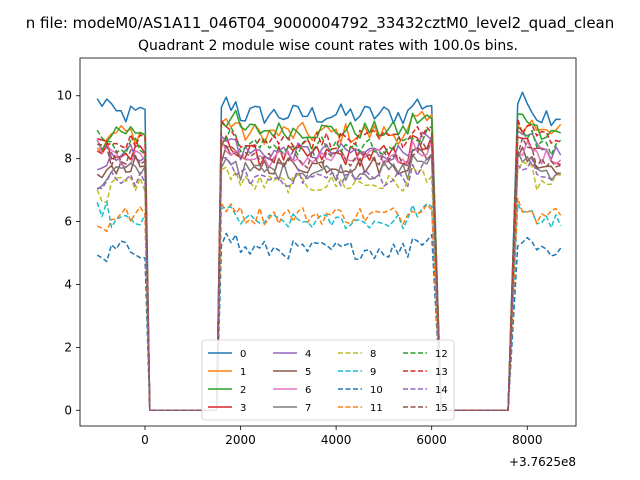  Describe the element at coordinates (431, 440) in the screenshot. I see `x-tick-label: 6000` at that location.